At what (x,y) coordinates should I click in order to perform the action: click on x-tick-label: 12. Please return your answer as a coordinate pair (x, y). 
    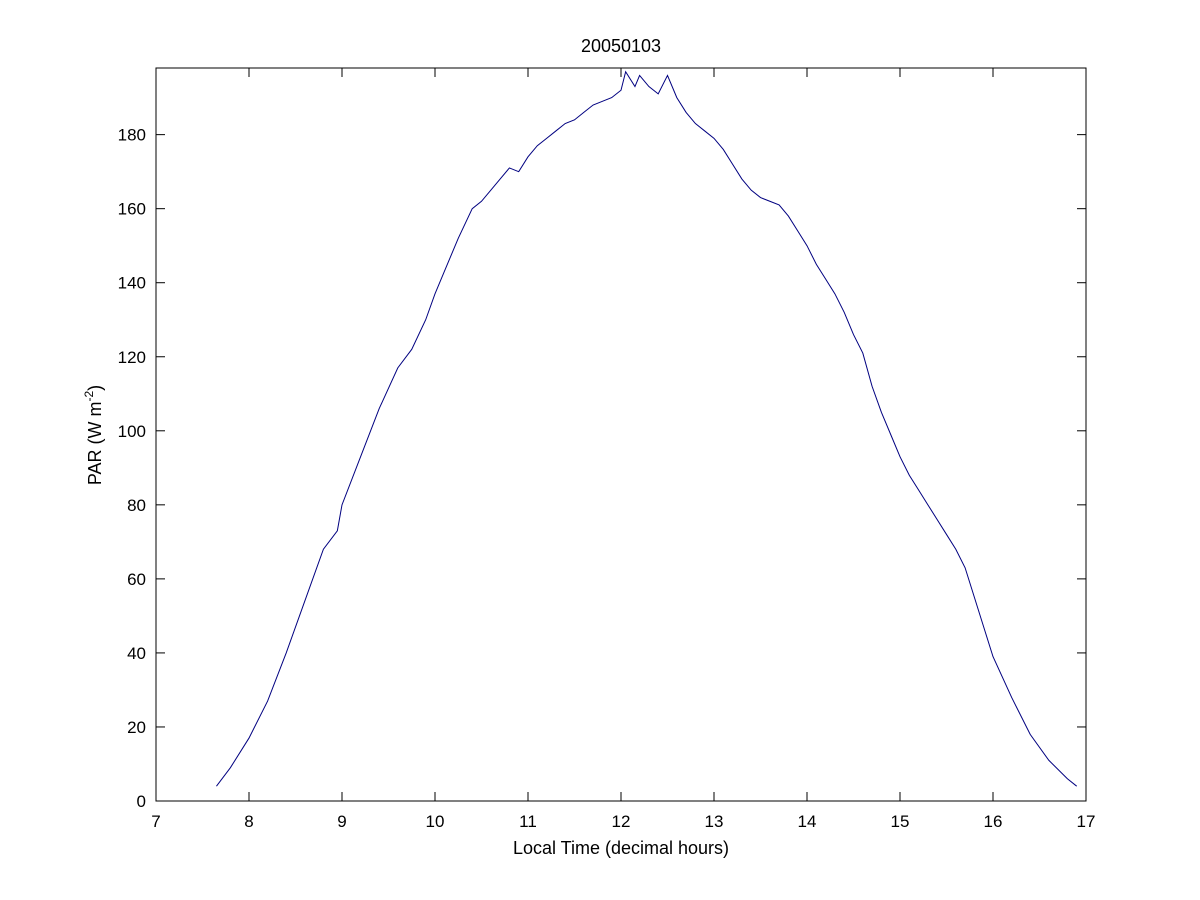
    Looking at the image, I should click on (621, 821).